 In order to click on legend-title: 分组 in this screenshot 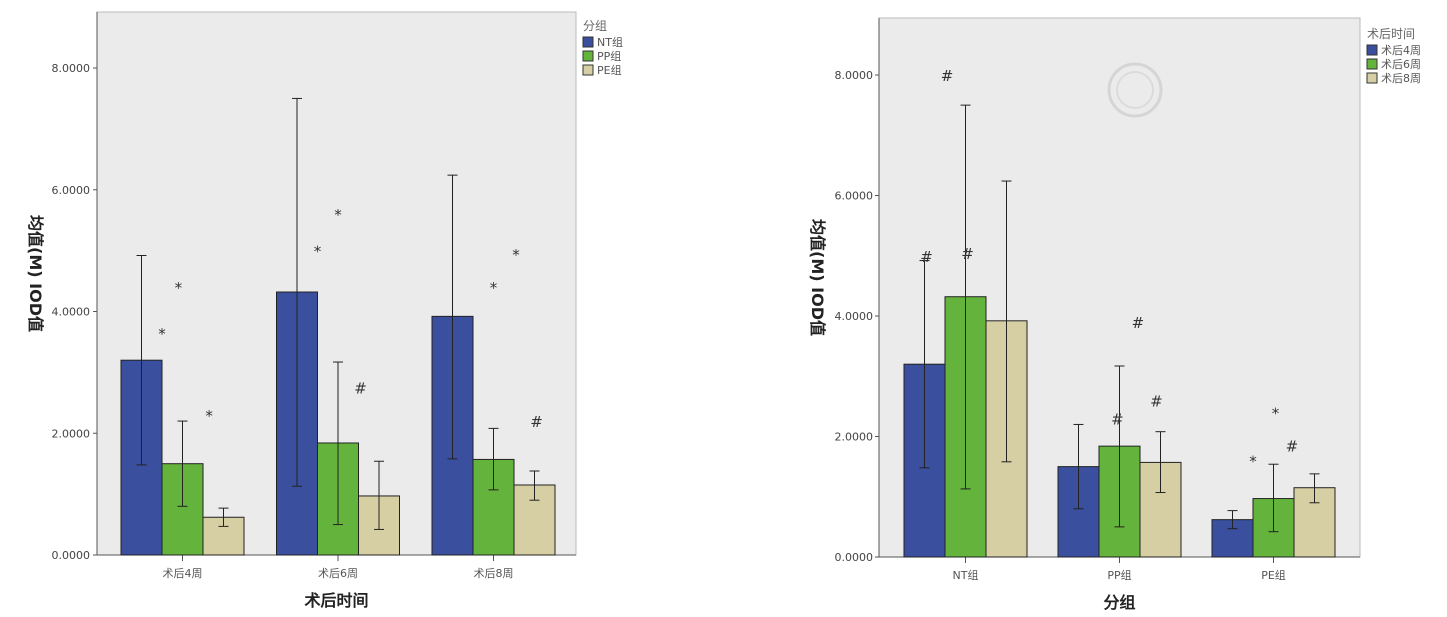, I will do `click(595, 26)`.